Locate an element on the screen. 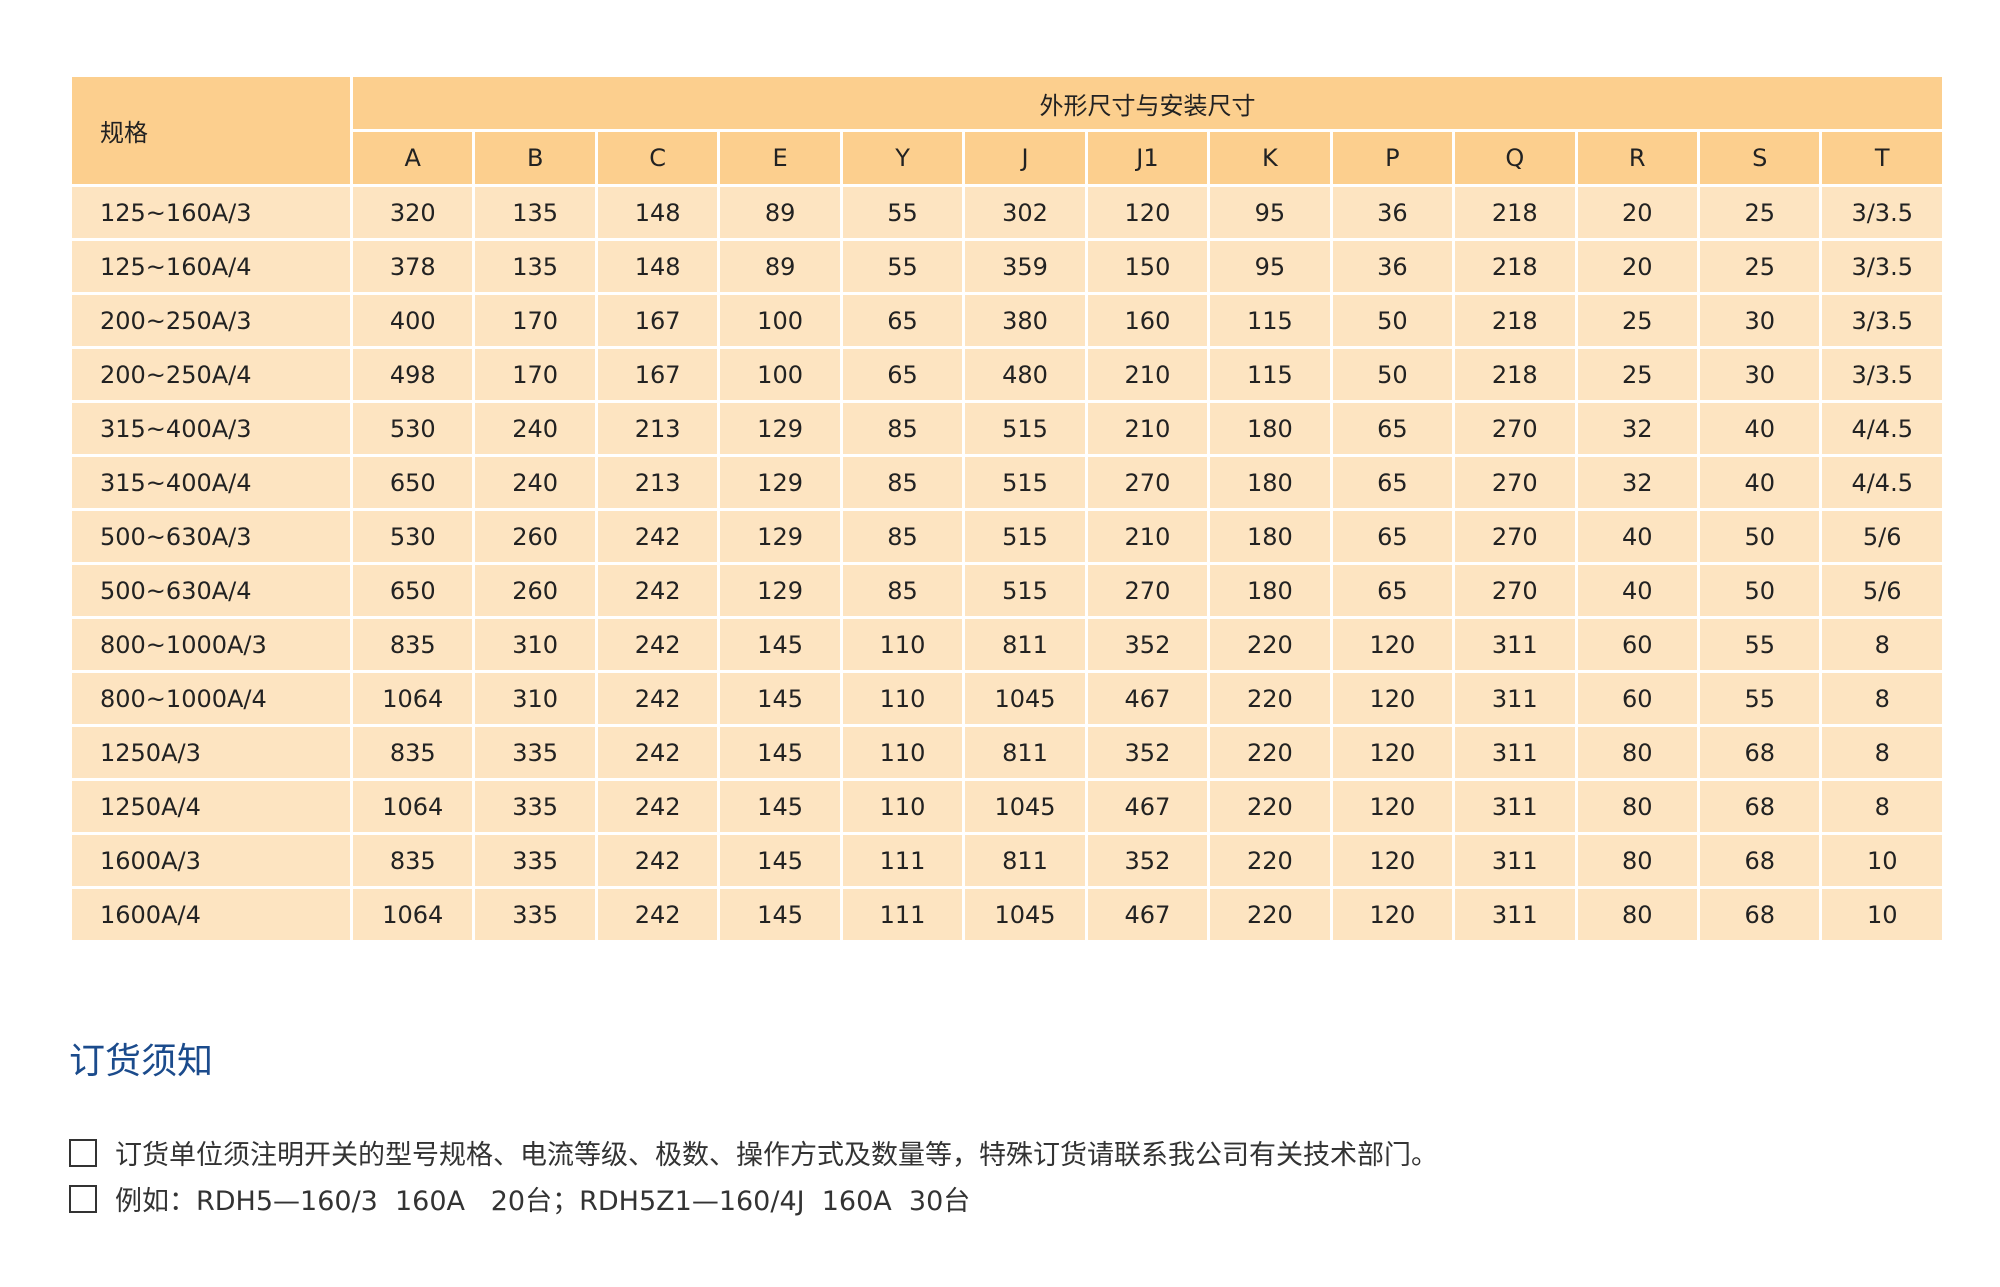  value-cell: 145 is located at coordinates (780, 698).